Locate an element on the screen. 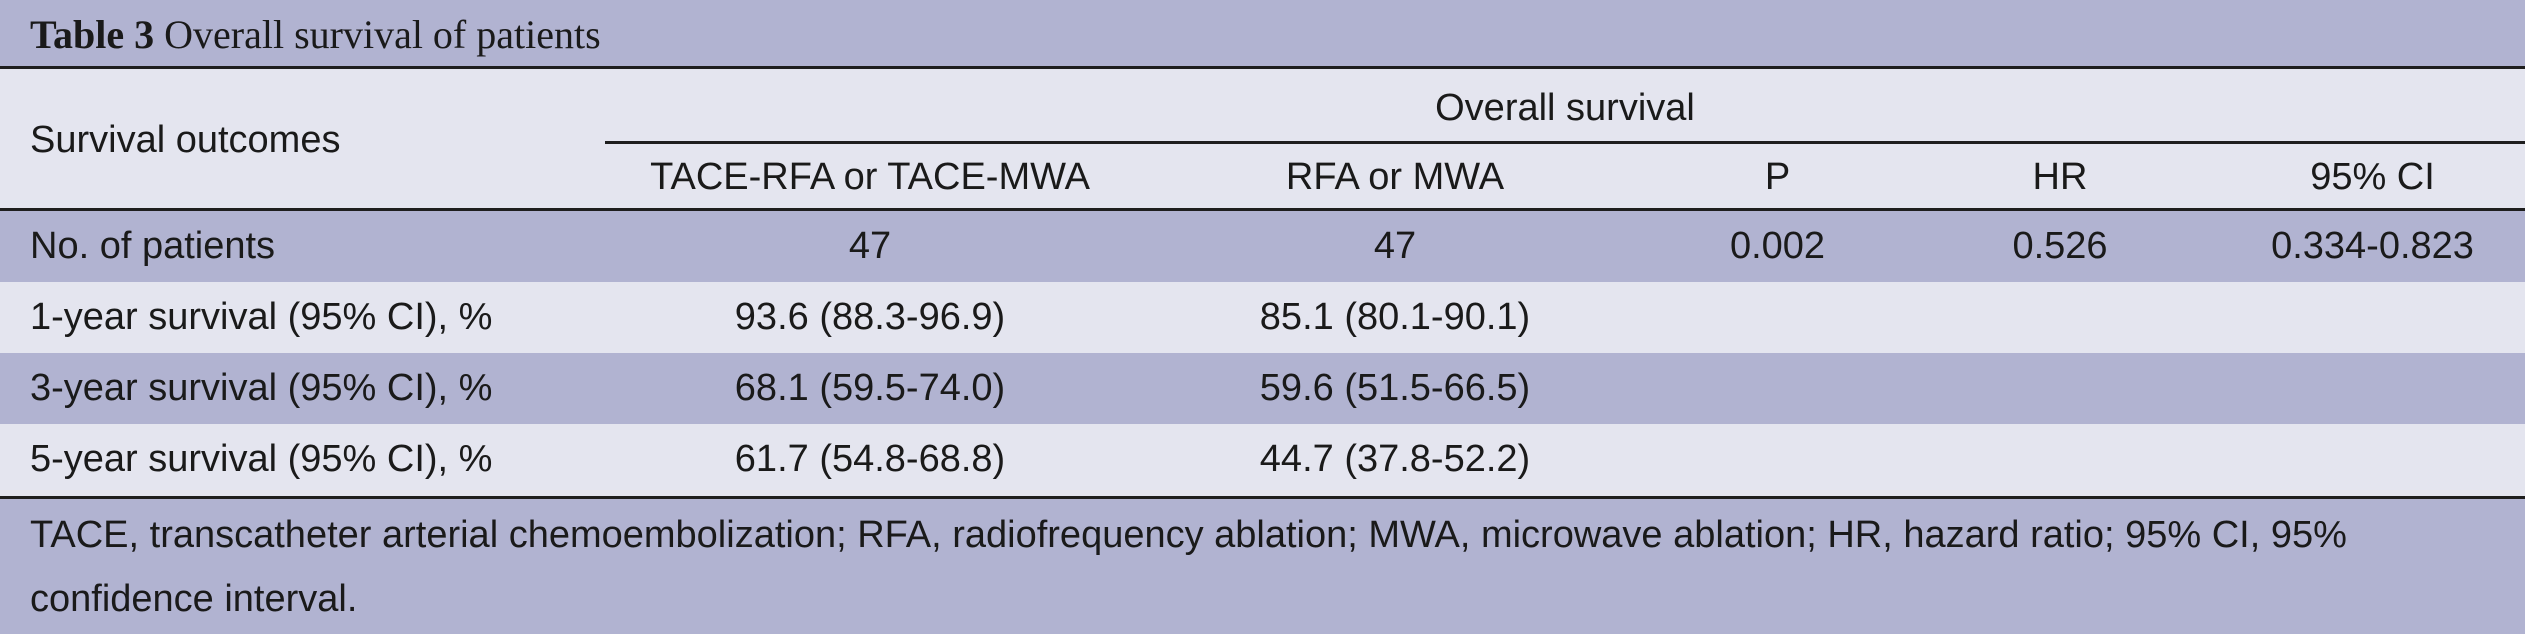  column-header: TACE-RFA or TACE-MWA is located at coordinates (870, 177).